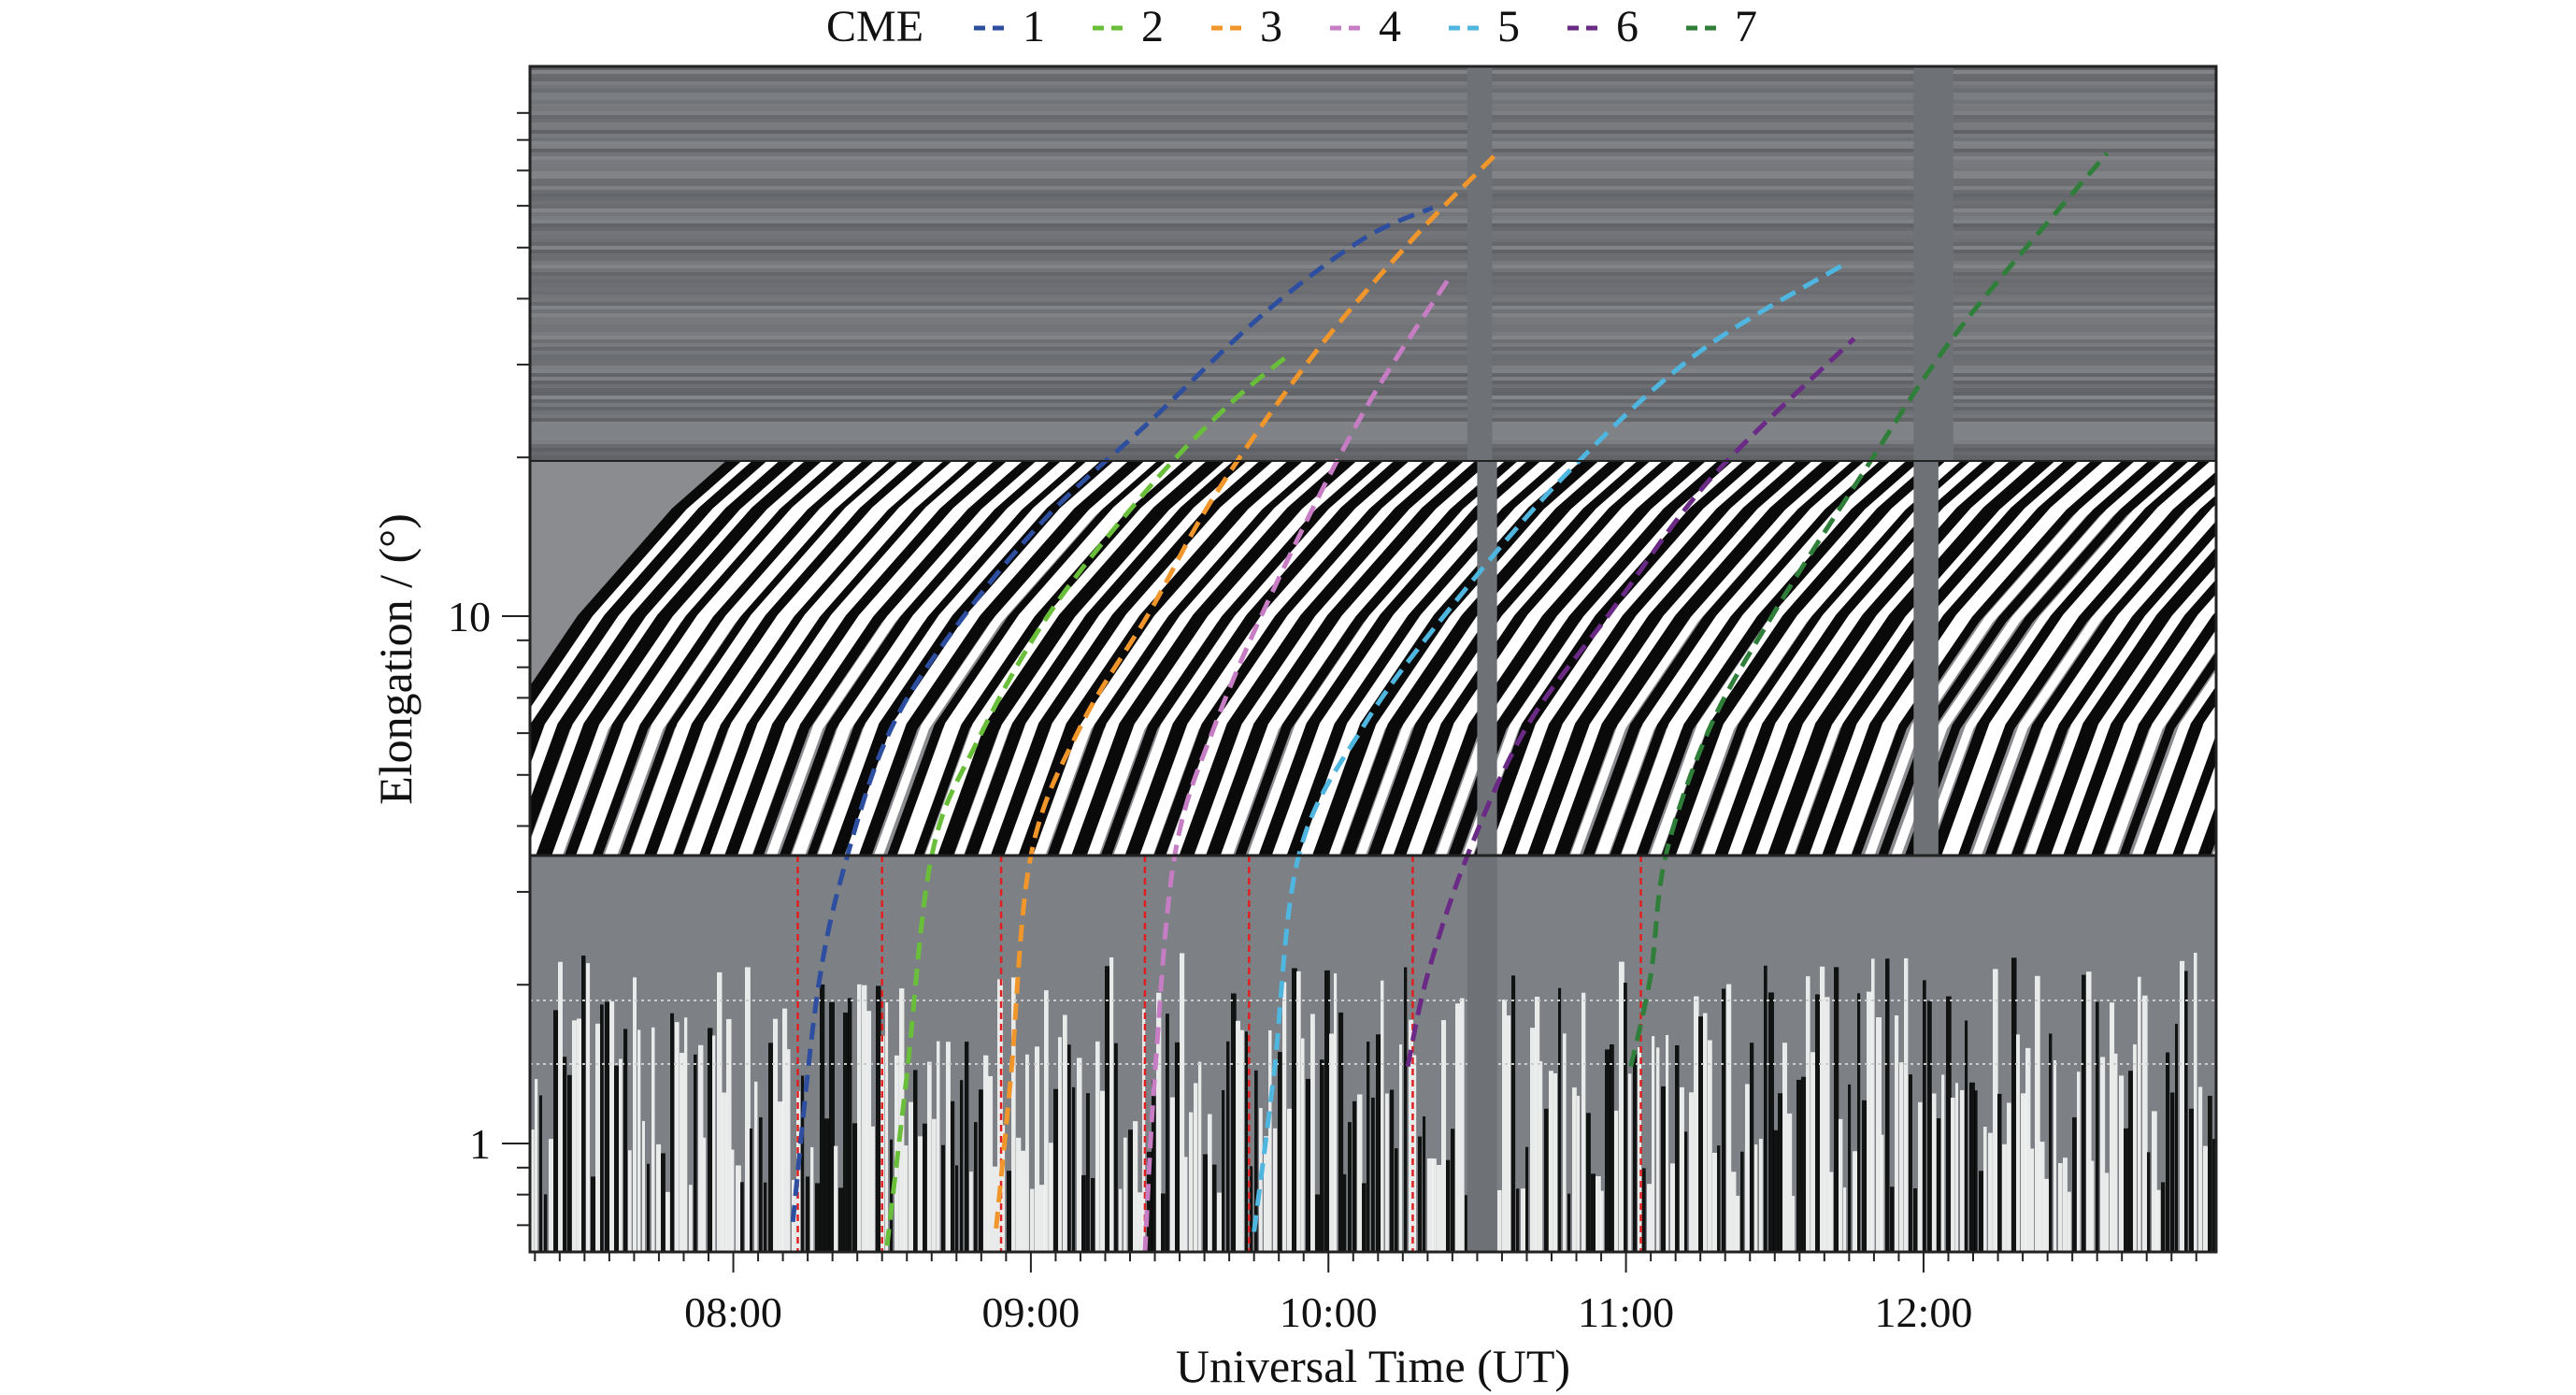 This screenshot has width=2576, height=1395. I want to click on legend-label: 2, so click(1152, 26).